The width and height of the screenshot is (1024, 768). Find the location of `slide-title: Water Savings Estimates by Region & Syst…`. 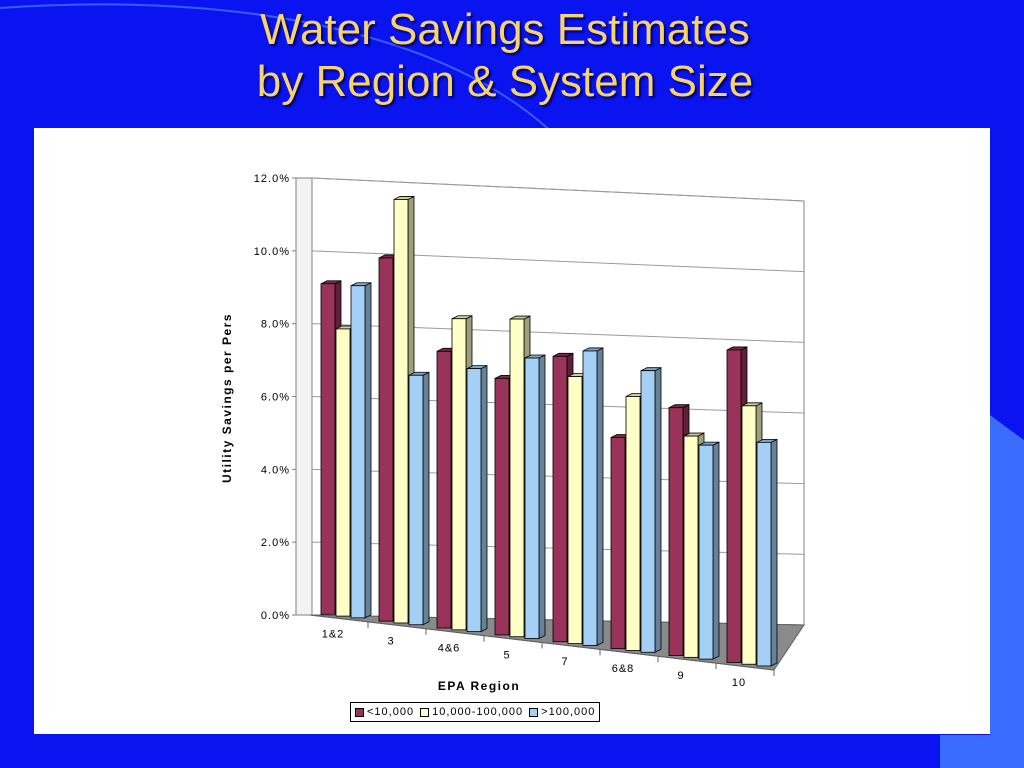

slide-title: Water Savings Estimates by Region & Syst… is located at coordinates (505, 56).